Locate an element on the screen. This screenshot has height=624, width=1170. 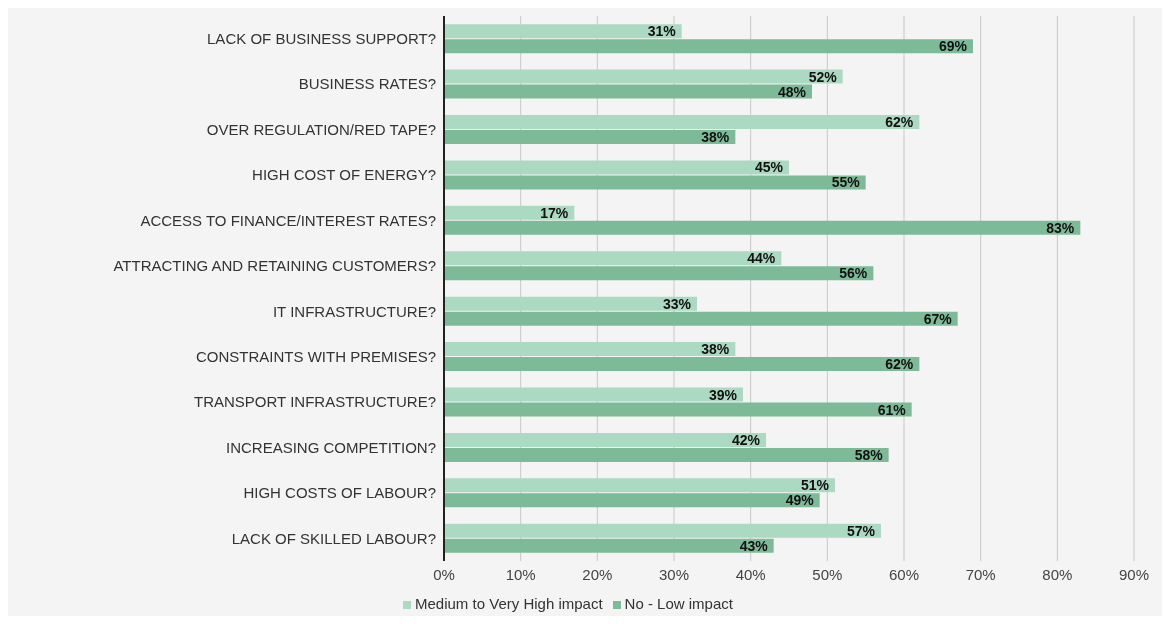
y-tick-label: LACK OF SKILLED LABOUR? is located at coordinates (333, 538).